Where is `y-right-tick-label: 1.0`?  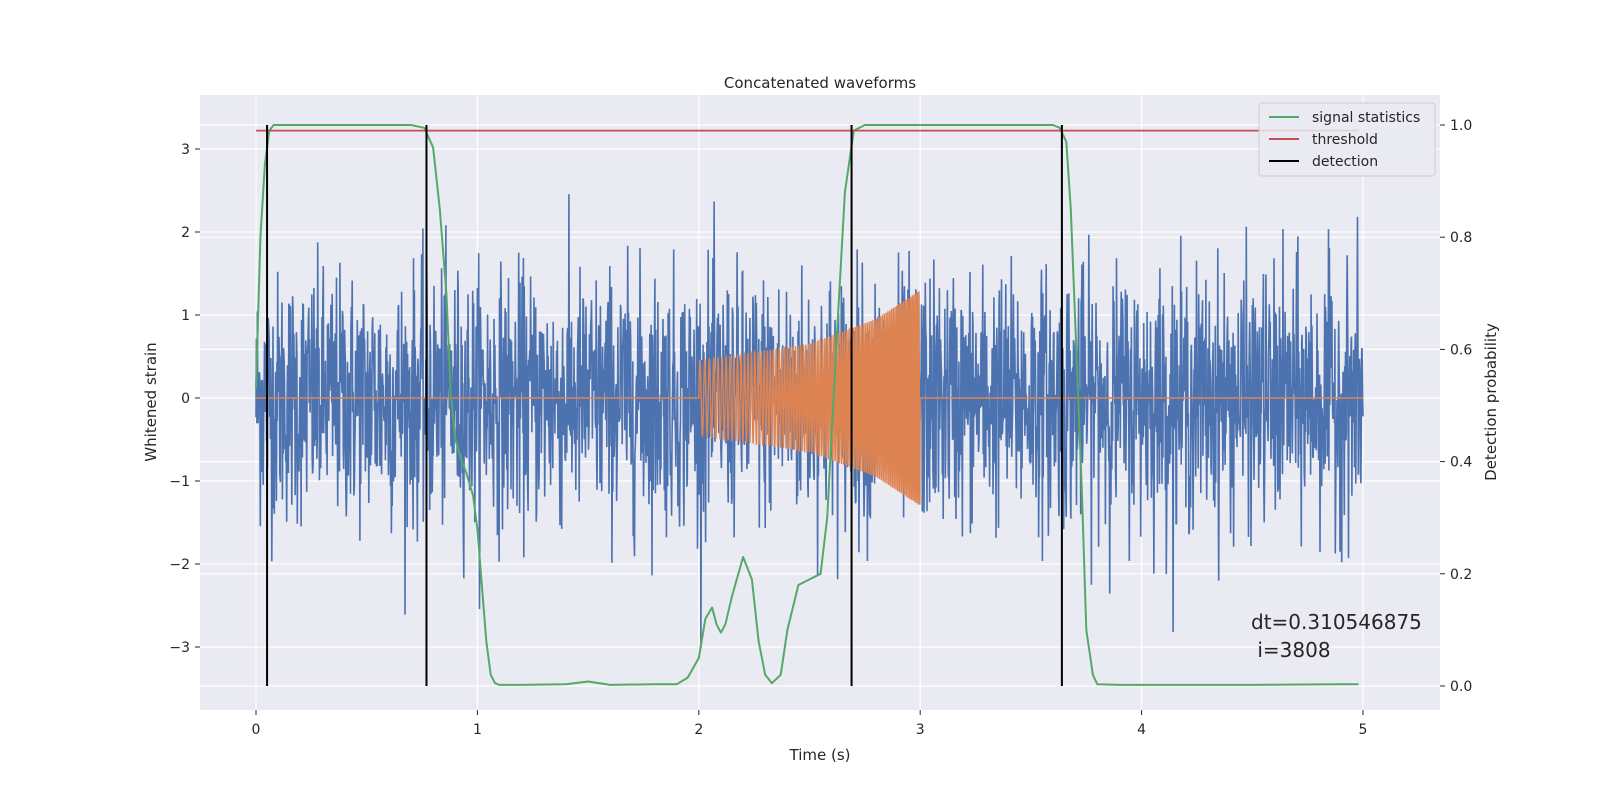
y-right-tick-label: 1.0 is located at coordinates (1461, 126).